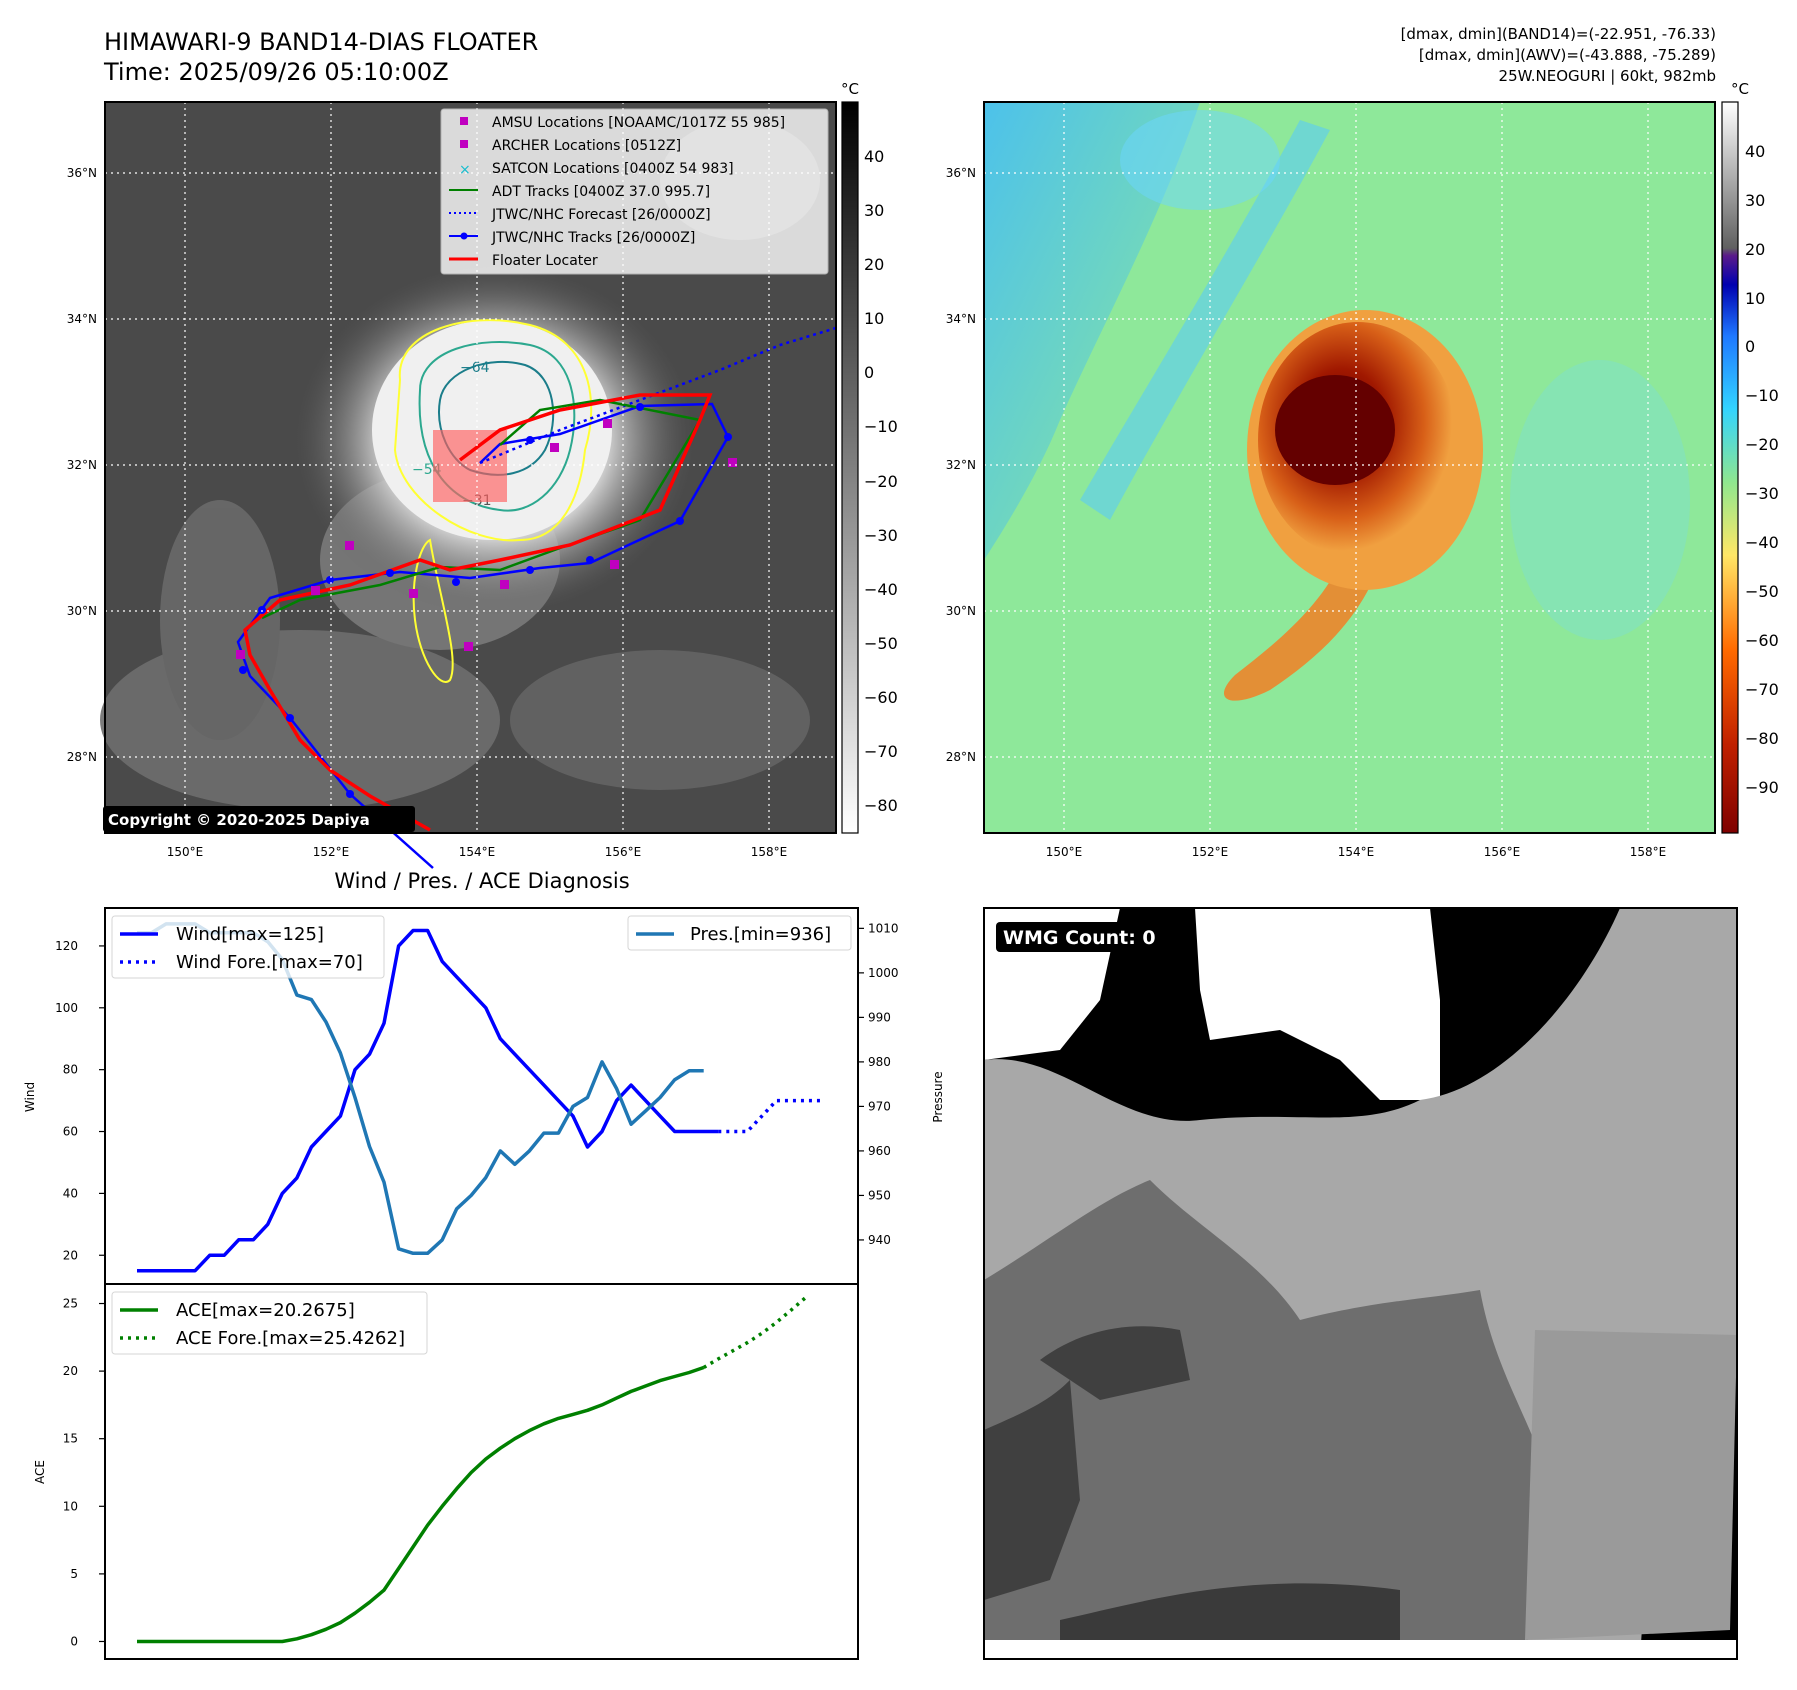 The height and width of the screenshot is (1690, 1797). I want to click on lat-label: 30°N, so click(82, 611).